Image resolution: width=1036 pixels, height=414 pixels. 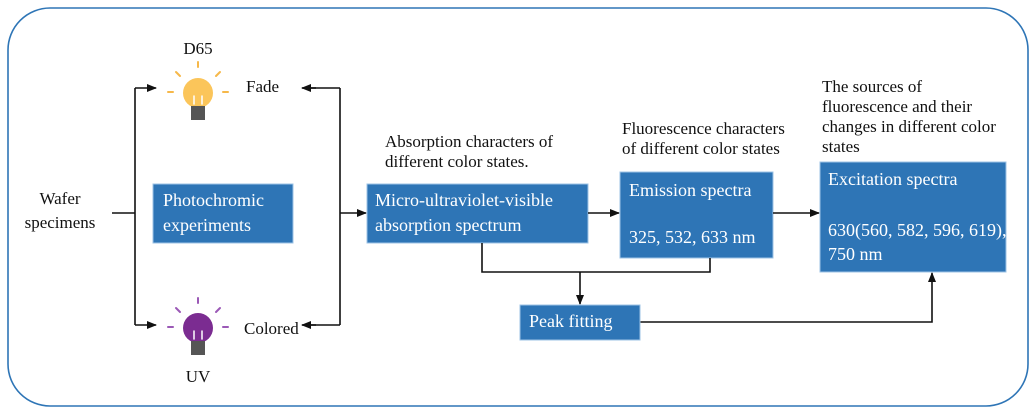 I want to click on note: changes in different color, so click(x=909, y=126).